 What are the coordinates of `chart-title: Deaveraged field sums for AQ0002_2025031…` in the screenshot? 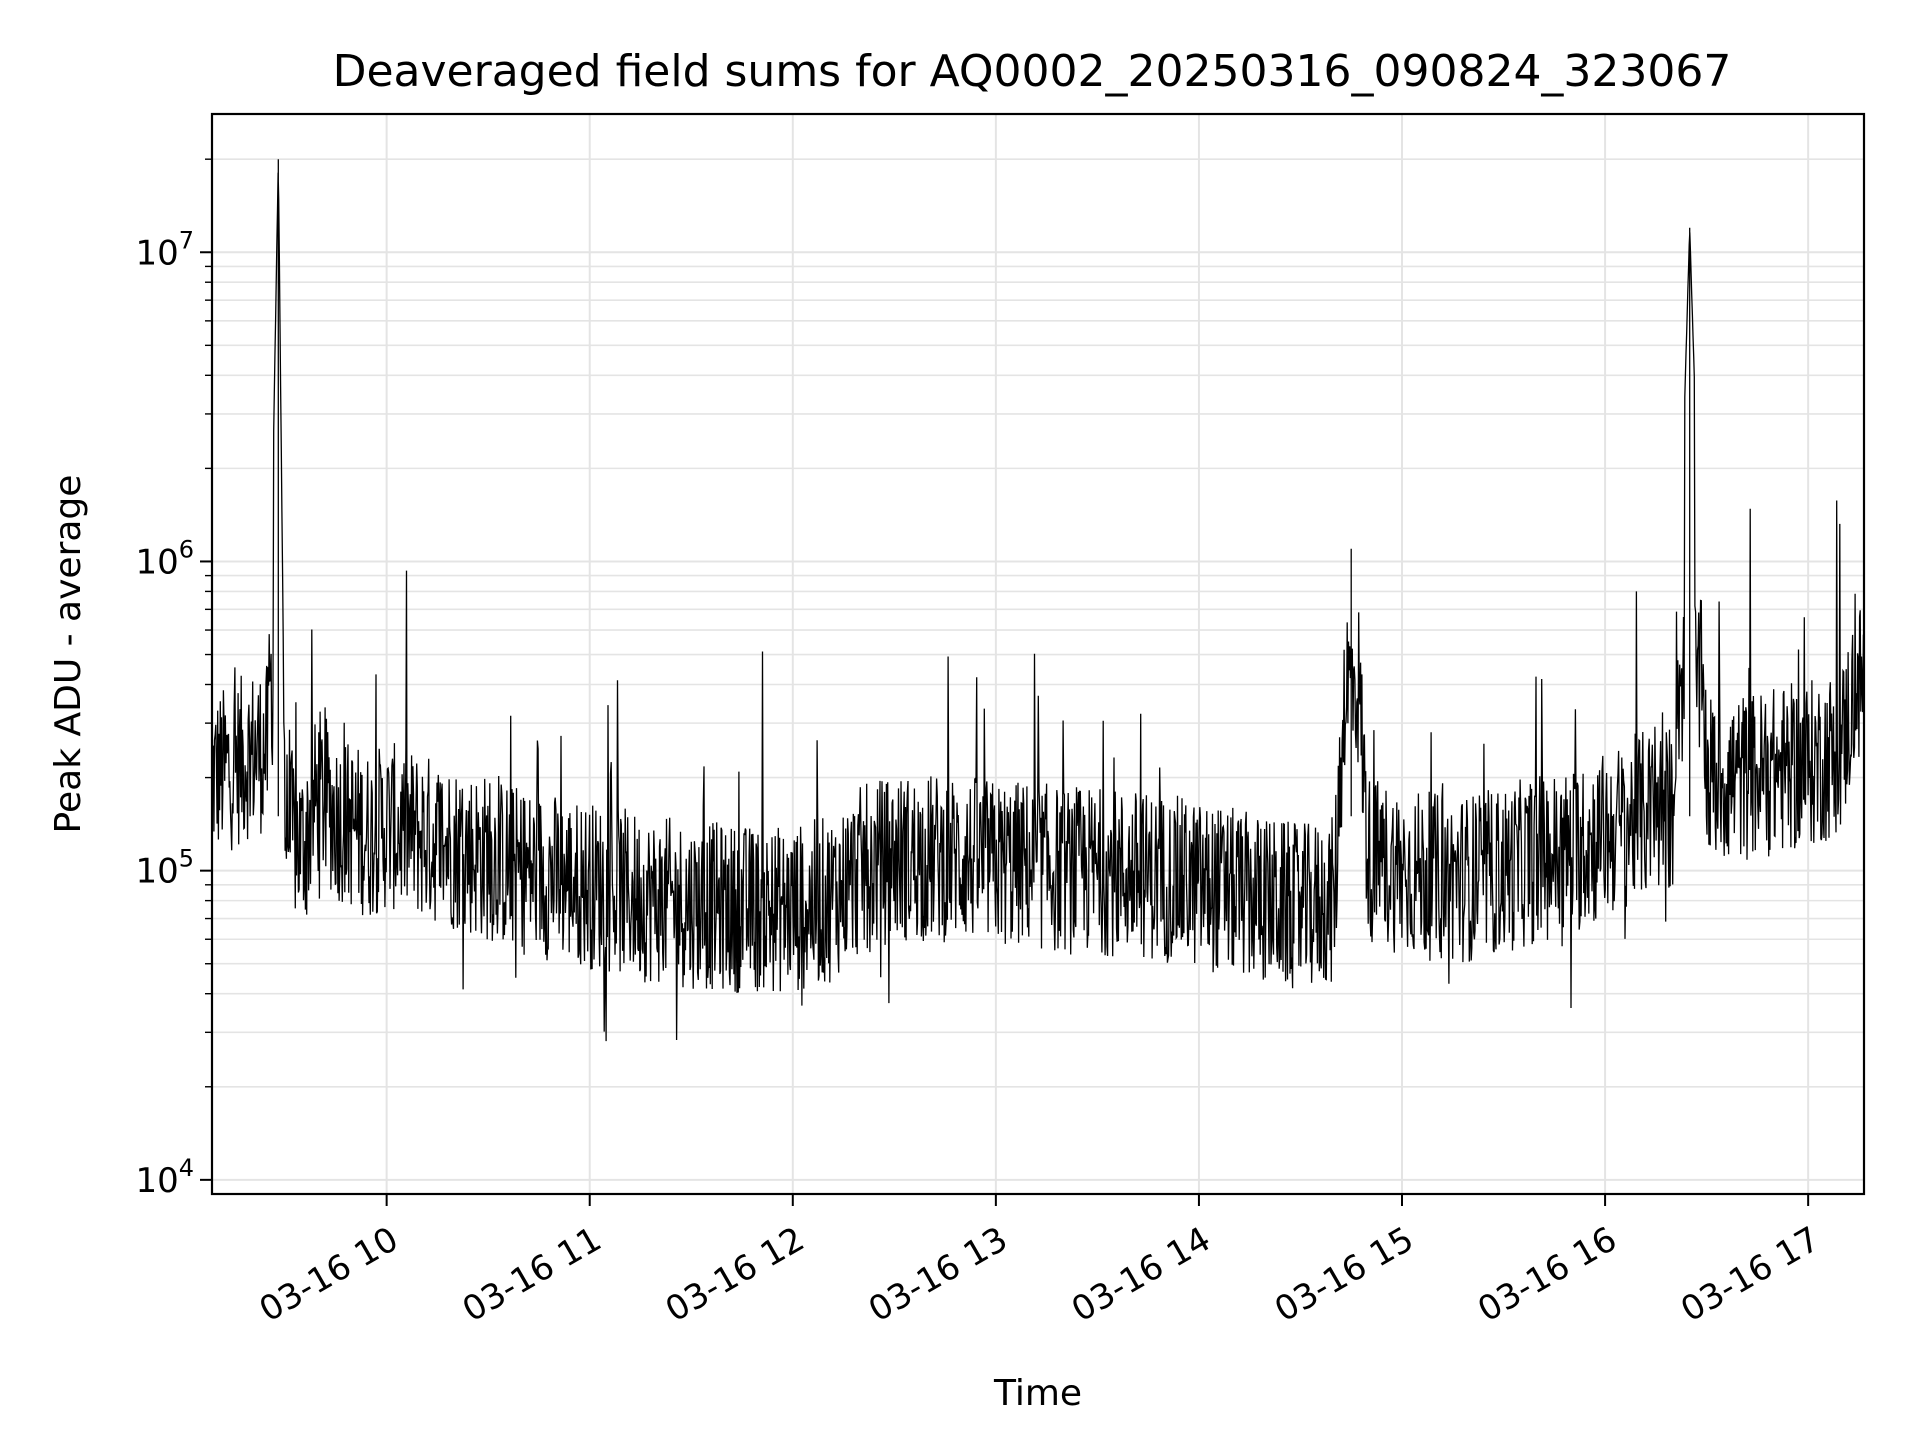 It's located at (1032, 71).